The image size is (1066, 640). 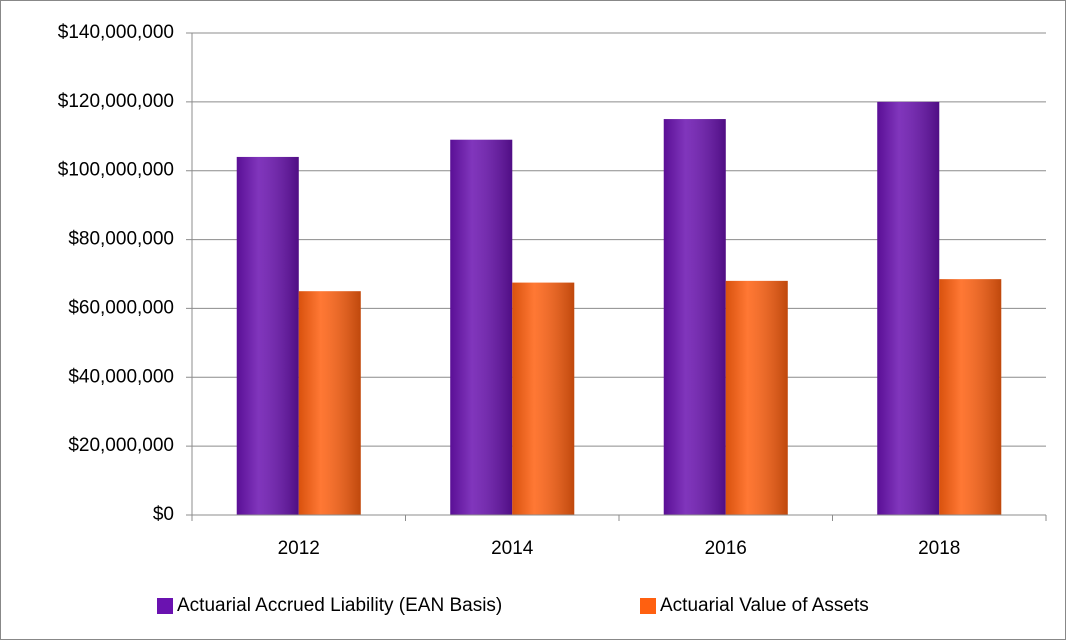 I want to click on y-tick-label: $100,000,000, so click(x=116, y=170).